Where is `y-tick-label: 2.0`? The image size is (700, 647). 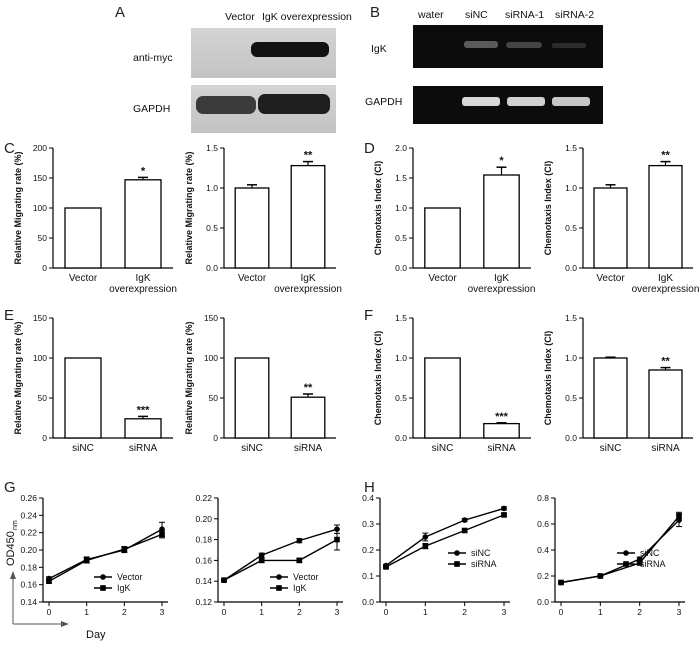 y-tick-label: 2.0 is located at coordinates (401, 148).